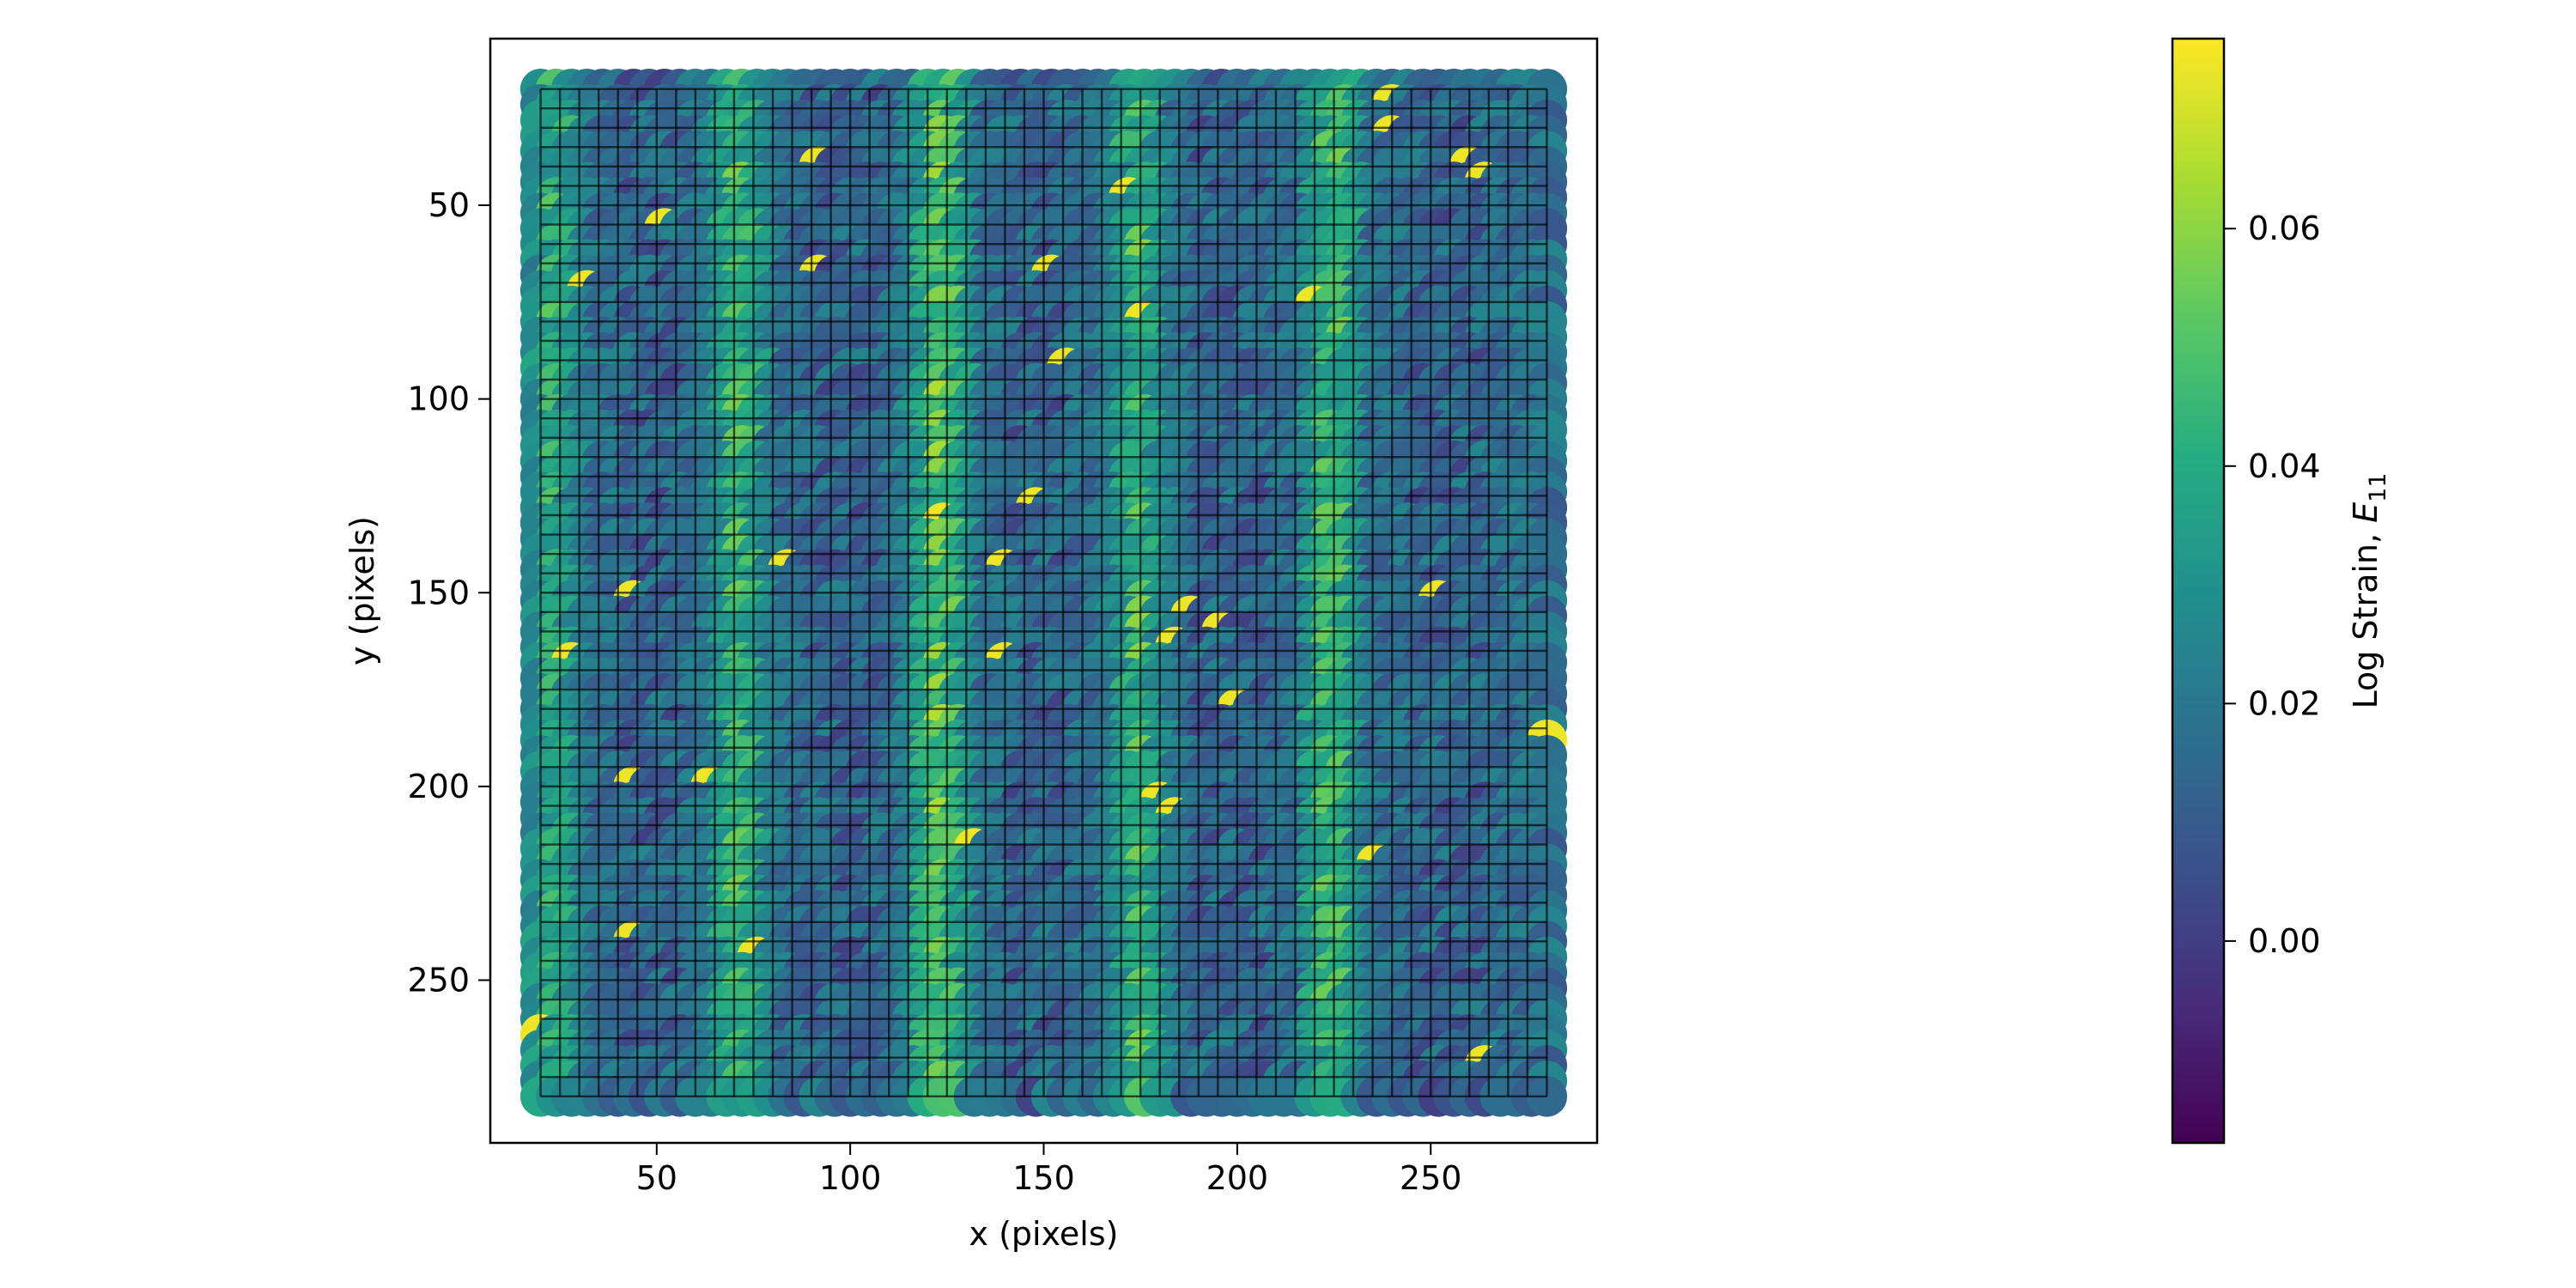  I want to click on x-tick-label: 50, so click(656, 1178).